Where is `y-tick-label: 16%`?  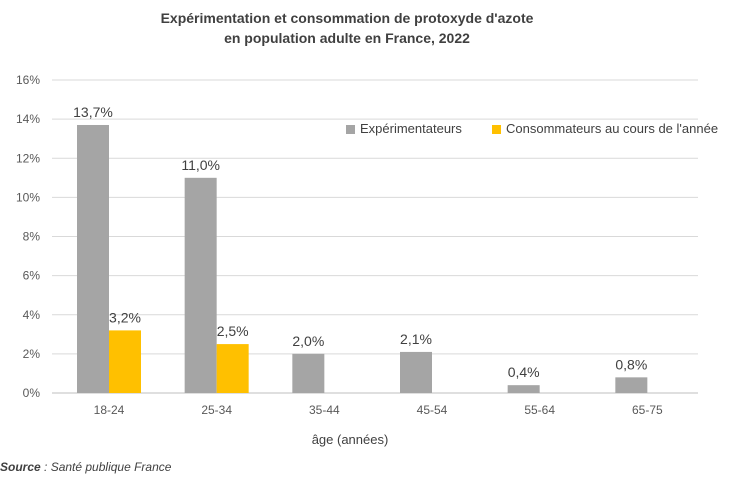
y-tick-label: 16% is located at coordinates (28, 80).